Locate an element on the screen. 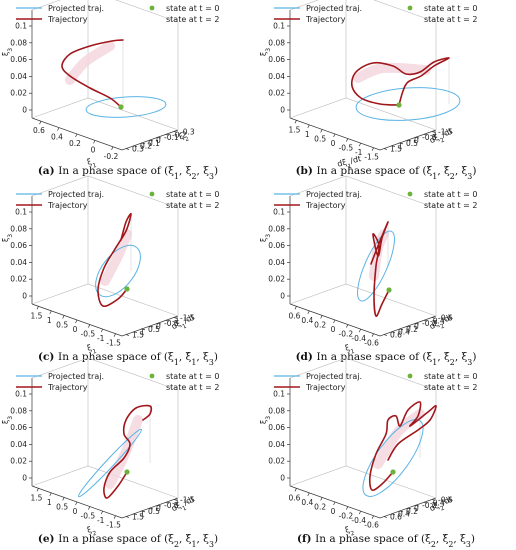 Image resolution: width=516 pixels, height=550 pixels. y-tick-label: 0.2 is located at coordinates (412, 329).